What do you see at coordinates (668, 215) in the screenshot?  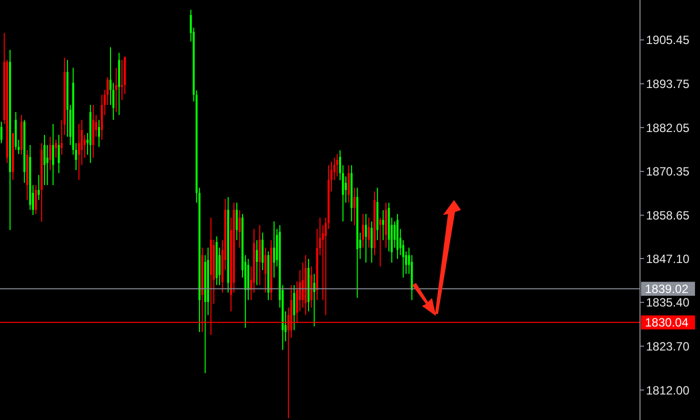 I see `y-tick-label: 1858.65` at bounding box center [668, 215].